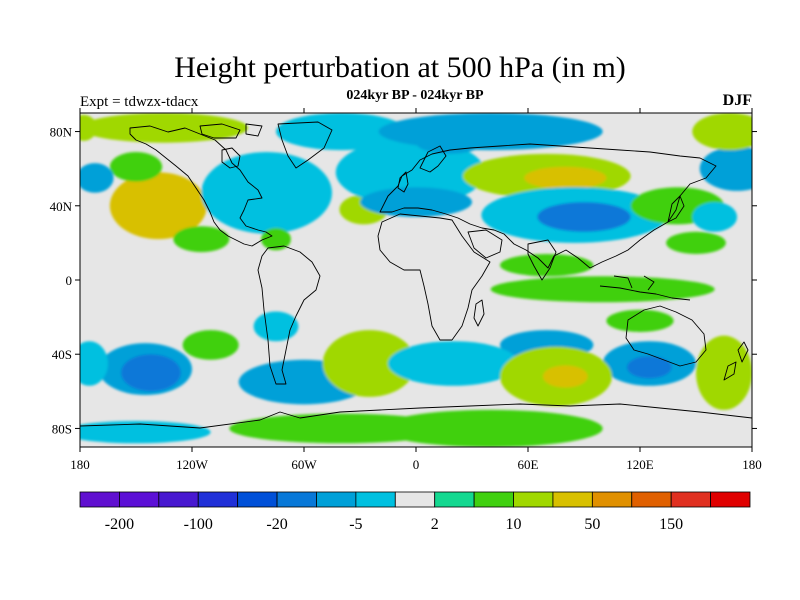 The width and height of the screenshot is (800, 600). I want to click on australia-coastline, so click(666, 336).